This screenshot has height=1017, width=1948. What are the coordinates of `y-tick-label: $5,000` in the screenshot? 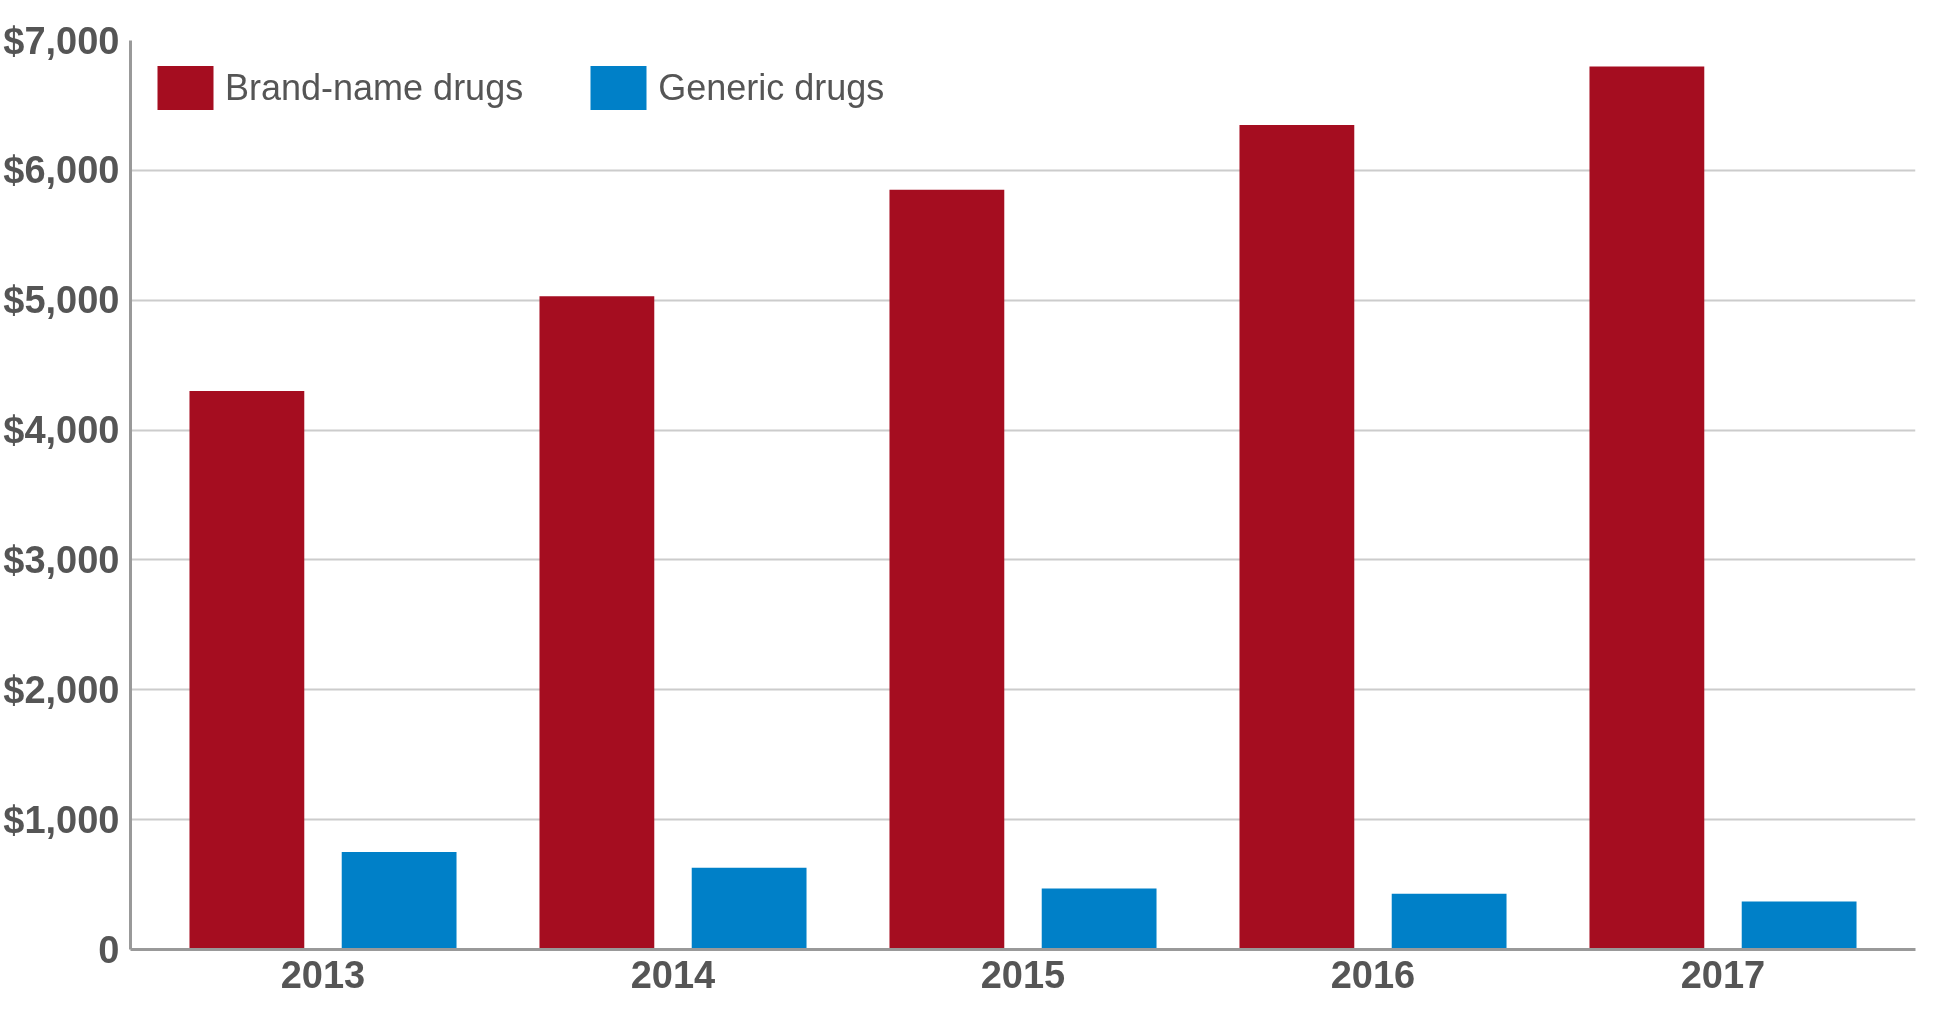 It's located at (61, 300).